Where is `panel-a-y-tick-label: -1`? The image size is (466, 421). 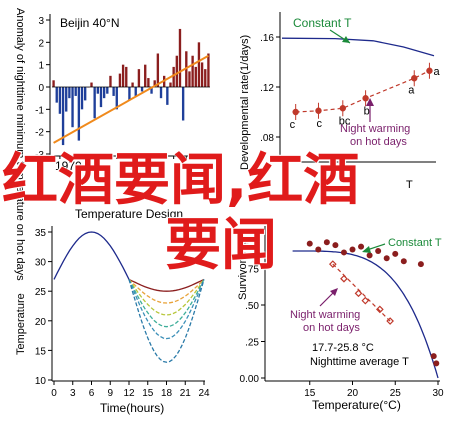 panel-a-y-tick-label: -1 is located at coordinates (39, 110).